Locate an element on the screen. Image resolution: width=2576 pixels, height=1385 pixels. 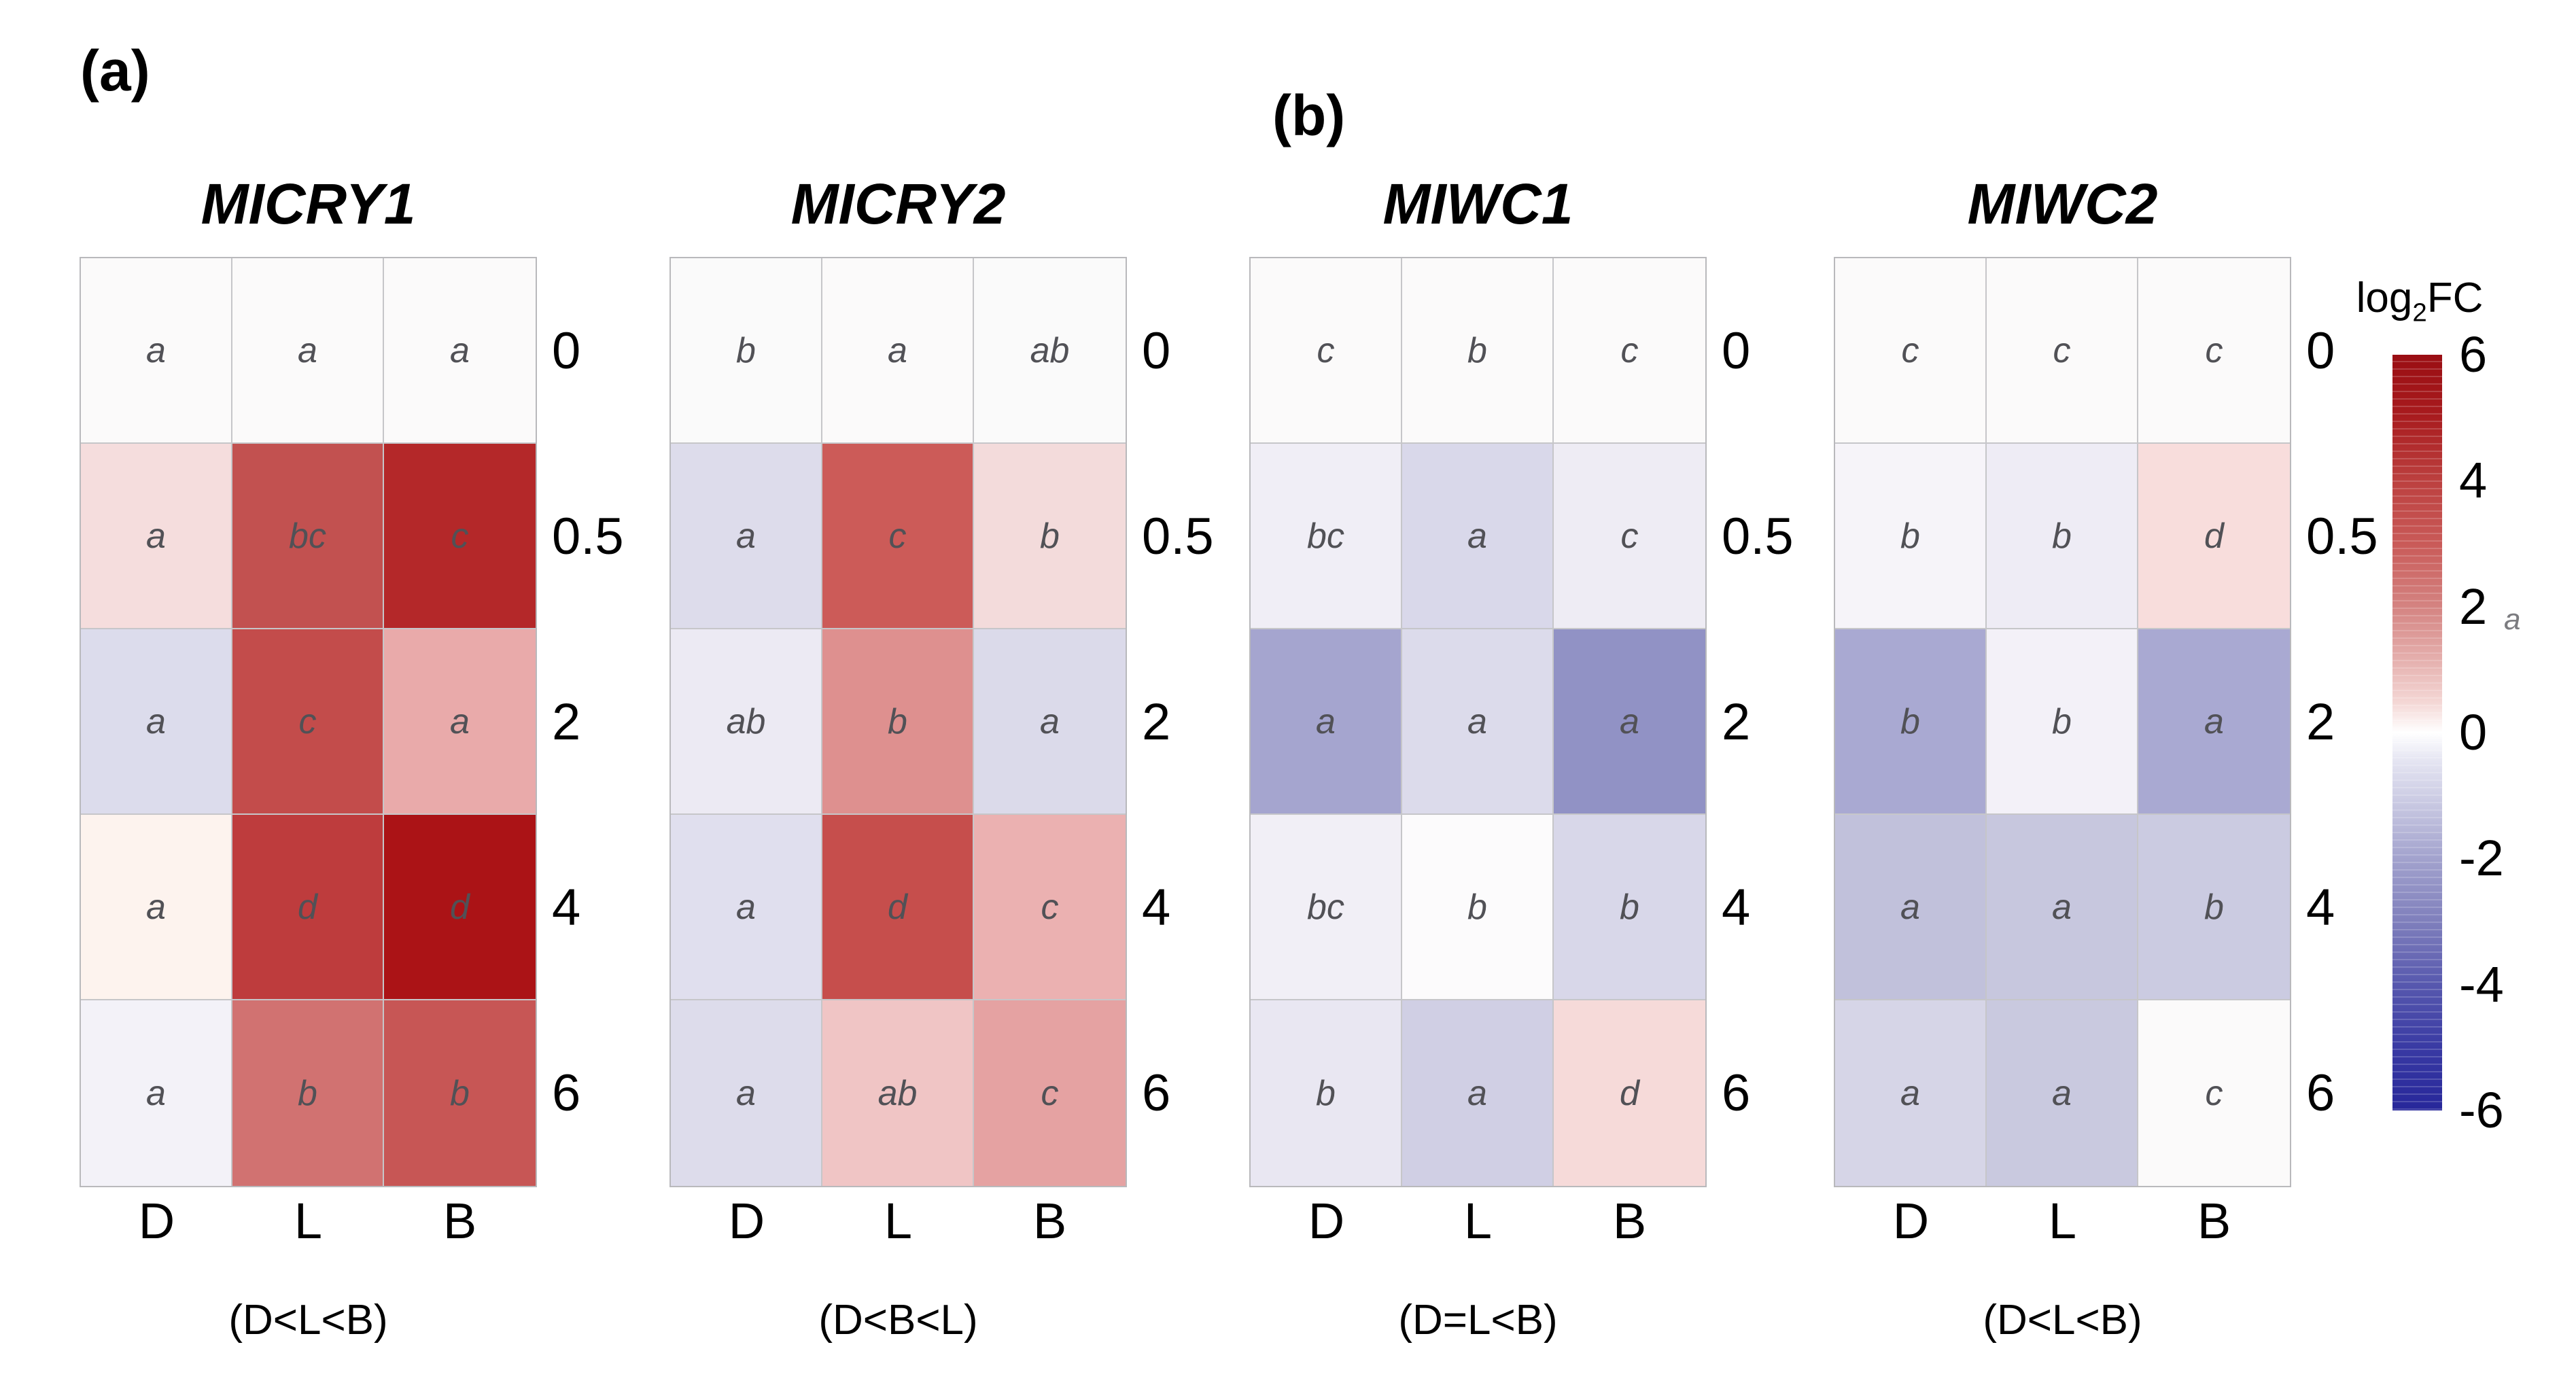
heatmap-grid-micry2: b a ab a c b ab b a a d c a ab c is located at coordinates (898, 722).